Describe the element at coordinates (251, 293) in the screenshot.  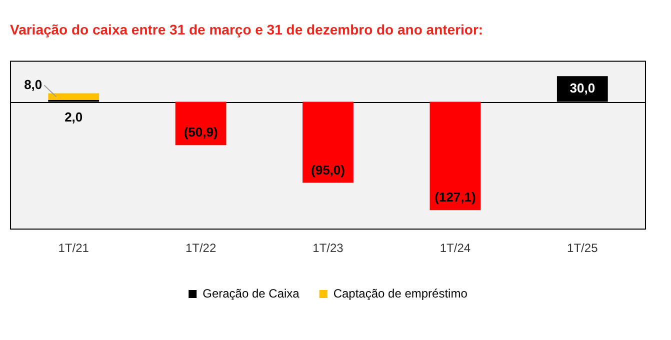
I see `legend-label: Geração de Caixa` at that location.